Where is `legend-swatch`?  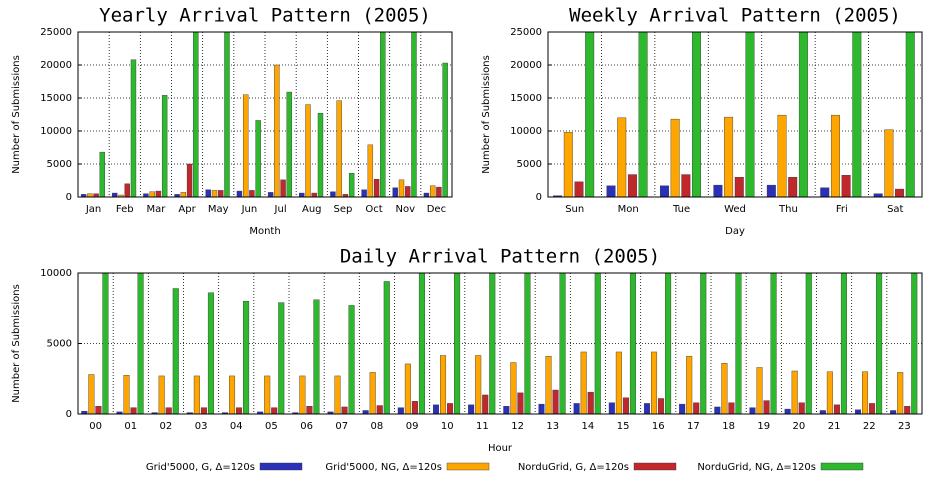
legend-swatch is located at coordinates (655, 466).